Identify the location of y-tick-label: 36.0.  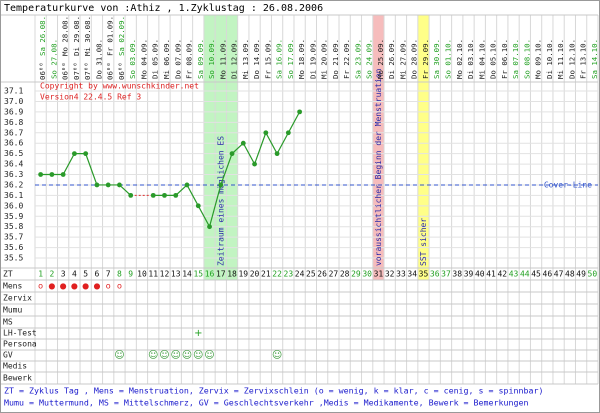
(13, 205).